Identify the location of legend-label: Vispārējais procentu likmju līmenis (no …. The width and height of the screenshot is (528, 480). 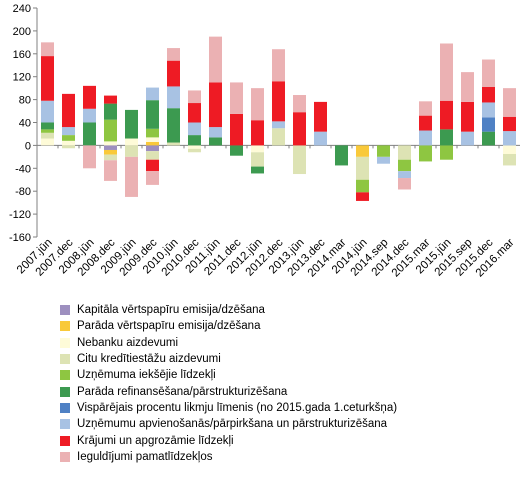
(237, 407).